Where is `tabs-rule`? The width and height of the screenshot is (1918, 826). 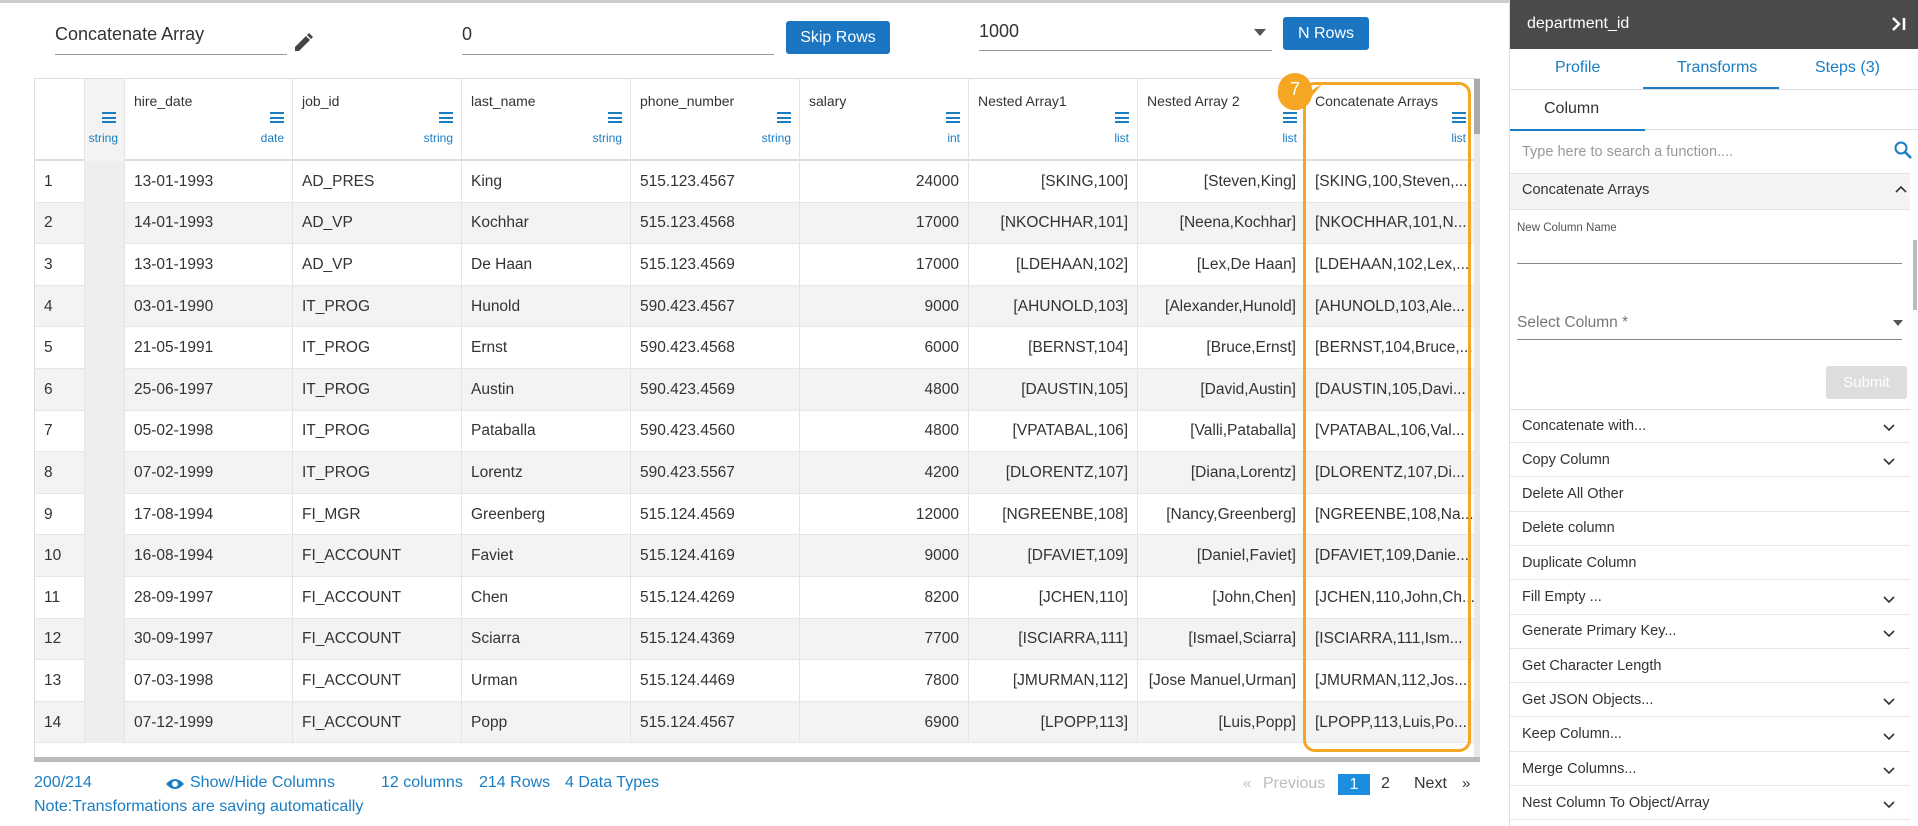
tabs-rule is located at coordinates (1714, 89).